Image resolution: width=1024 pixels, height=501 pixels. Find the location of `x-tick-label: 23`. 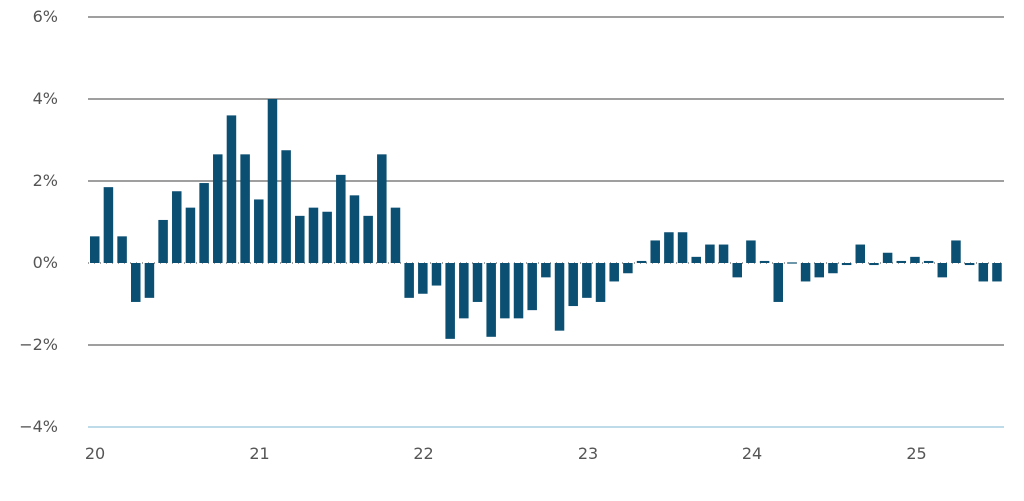

x-tick-label: 23 is located at coordinates (588, 453).